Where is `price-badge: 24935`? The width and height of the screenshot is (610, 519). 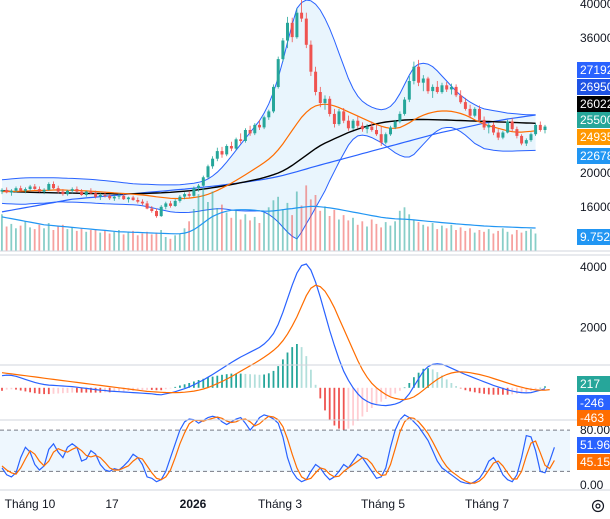 price-badge: 24935 is located at coordinates (595, 137).